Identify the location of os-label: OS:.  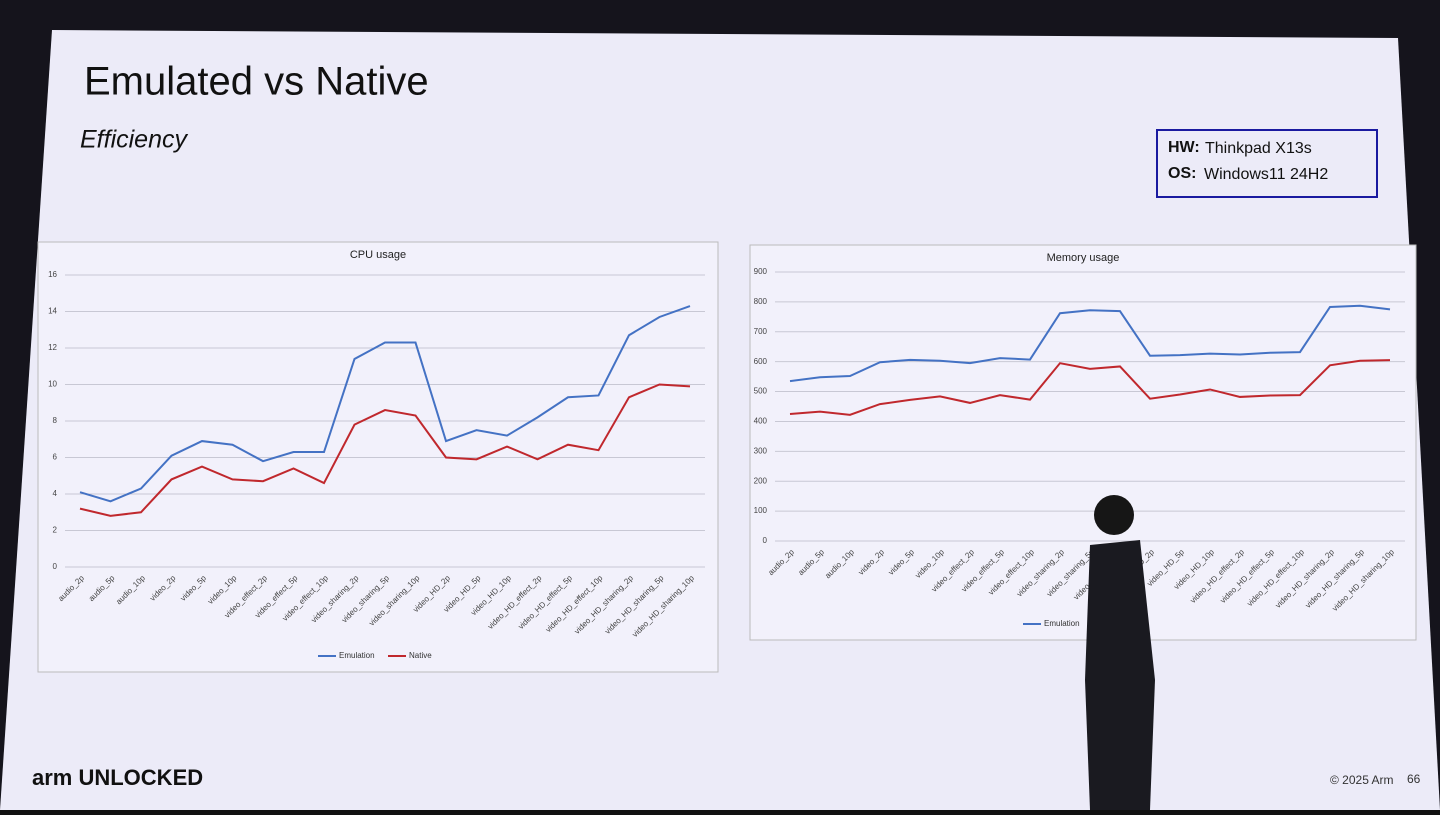
(1182, 173).